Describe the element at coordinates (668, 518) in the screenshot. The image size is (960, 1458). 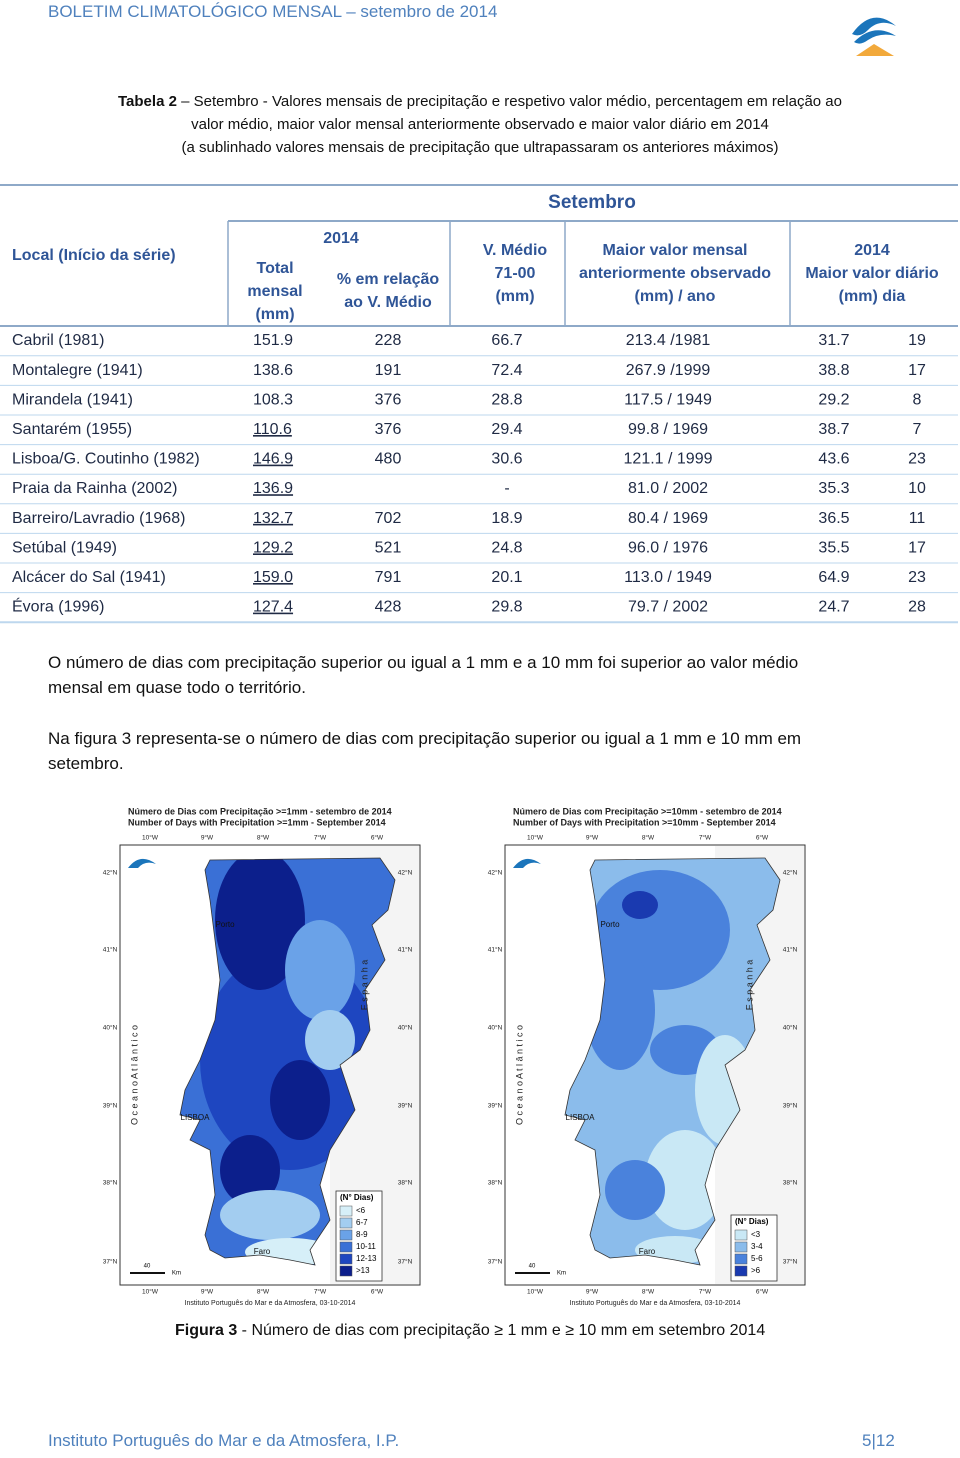
I see `table-cell: 80.4 / 1969` at that location.